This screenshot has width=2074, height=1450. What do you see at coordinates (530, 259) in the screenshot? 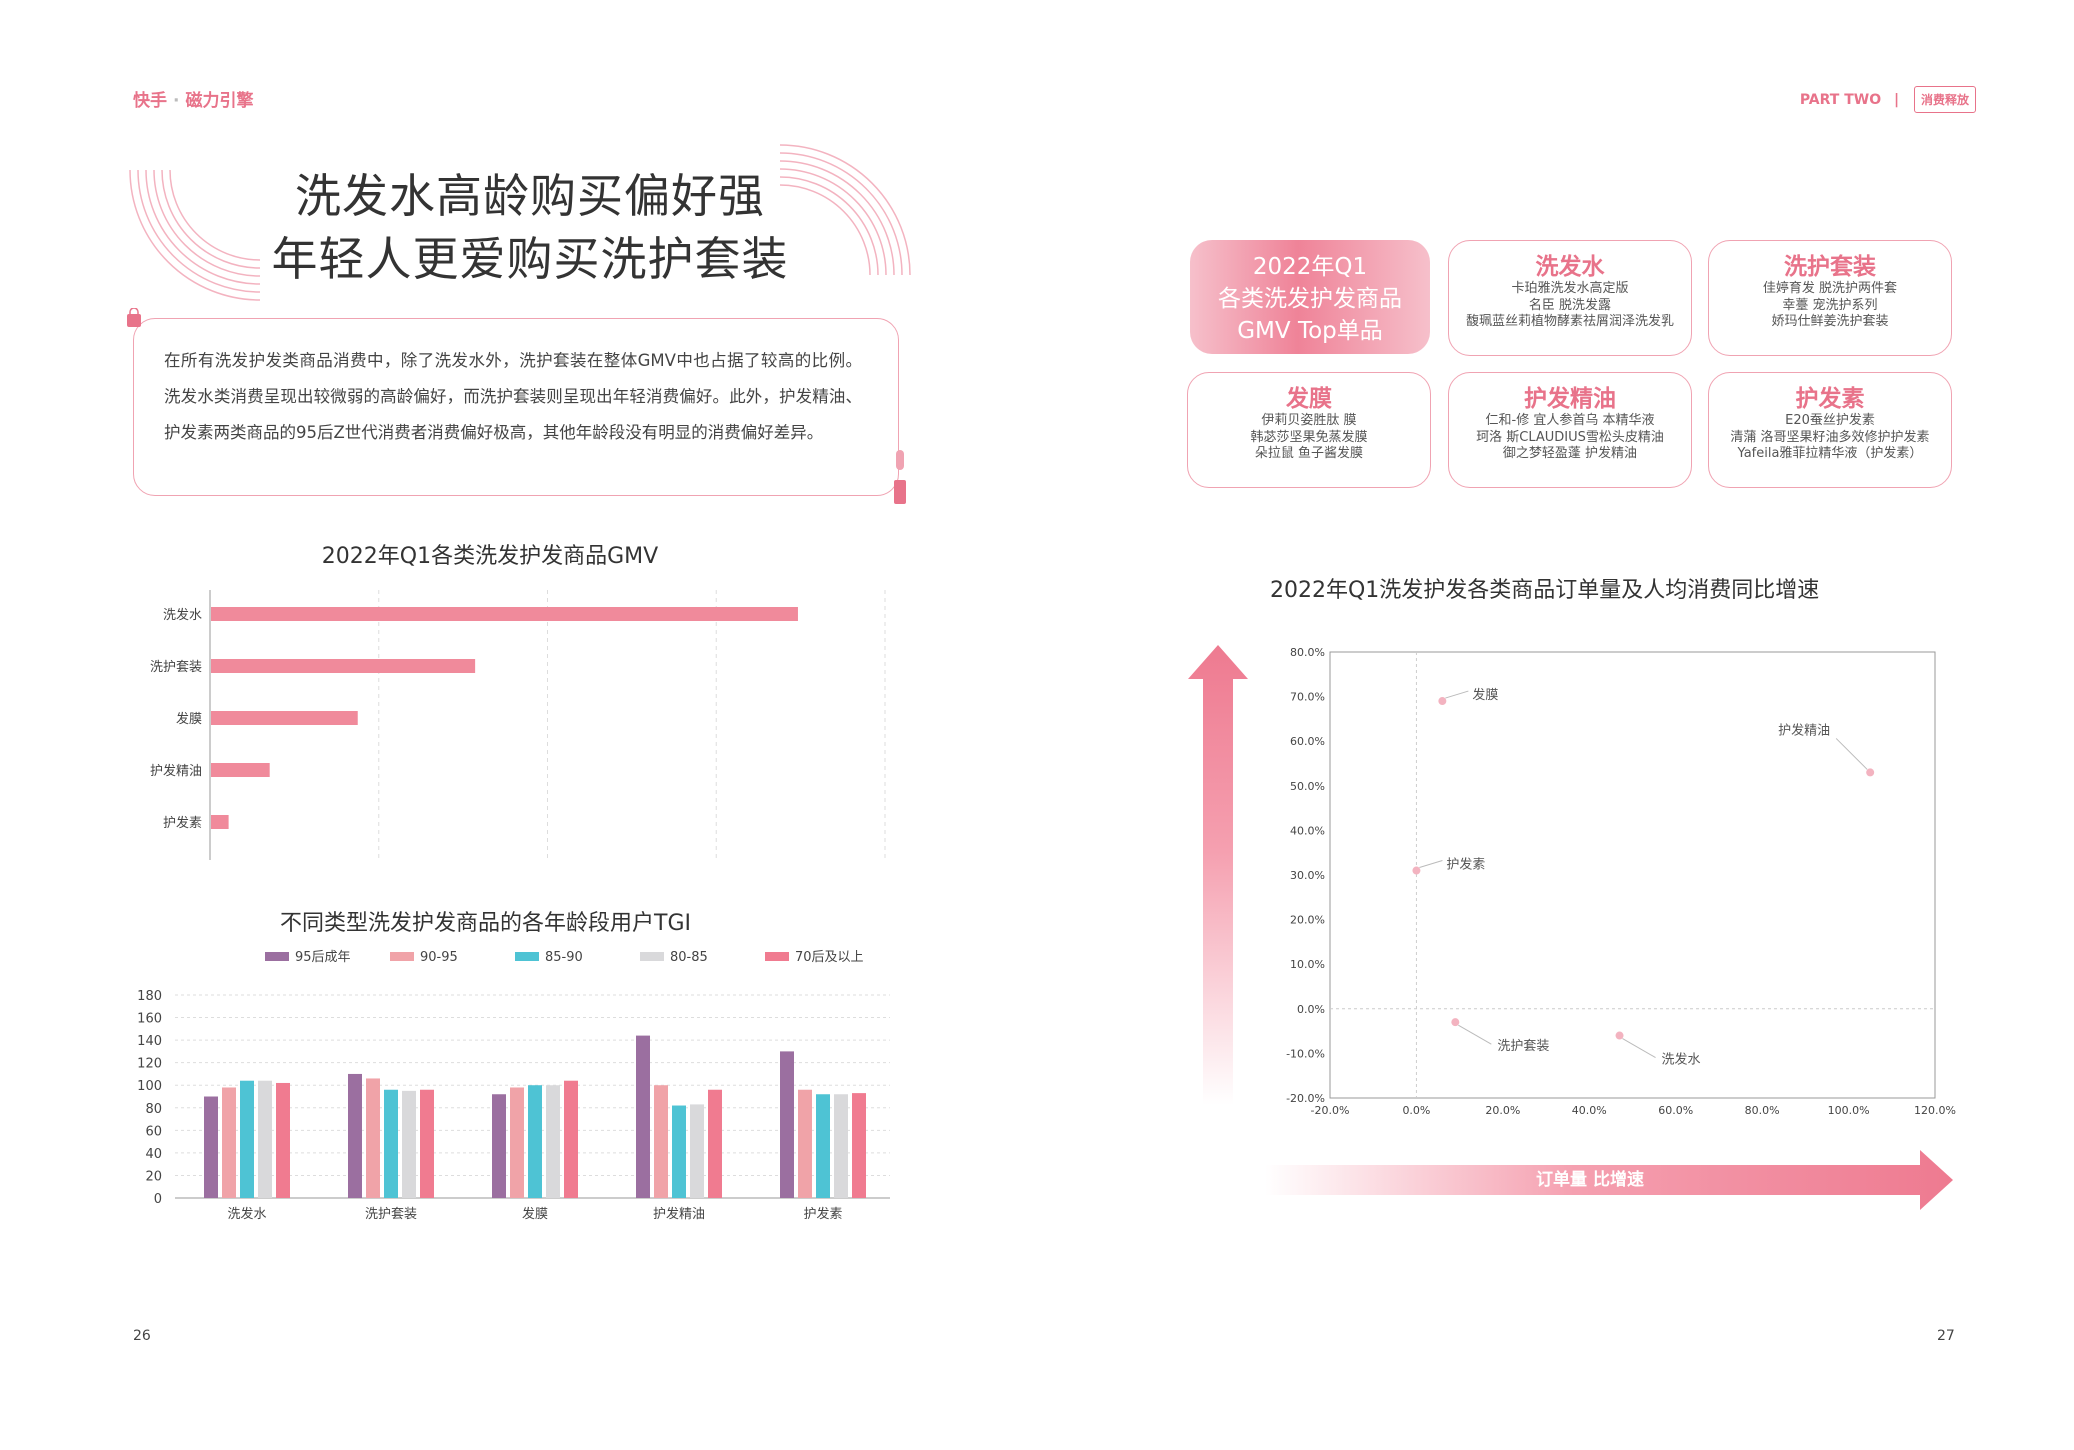
I see `title-line-2: 年轻人更爱购买洗护套装` at bounding box center [530, 259].